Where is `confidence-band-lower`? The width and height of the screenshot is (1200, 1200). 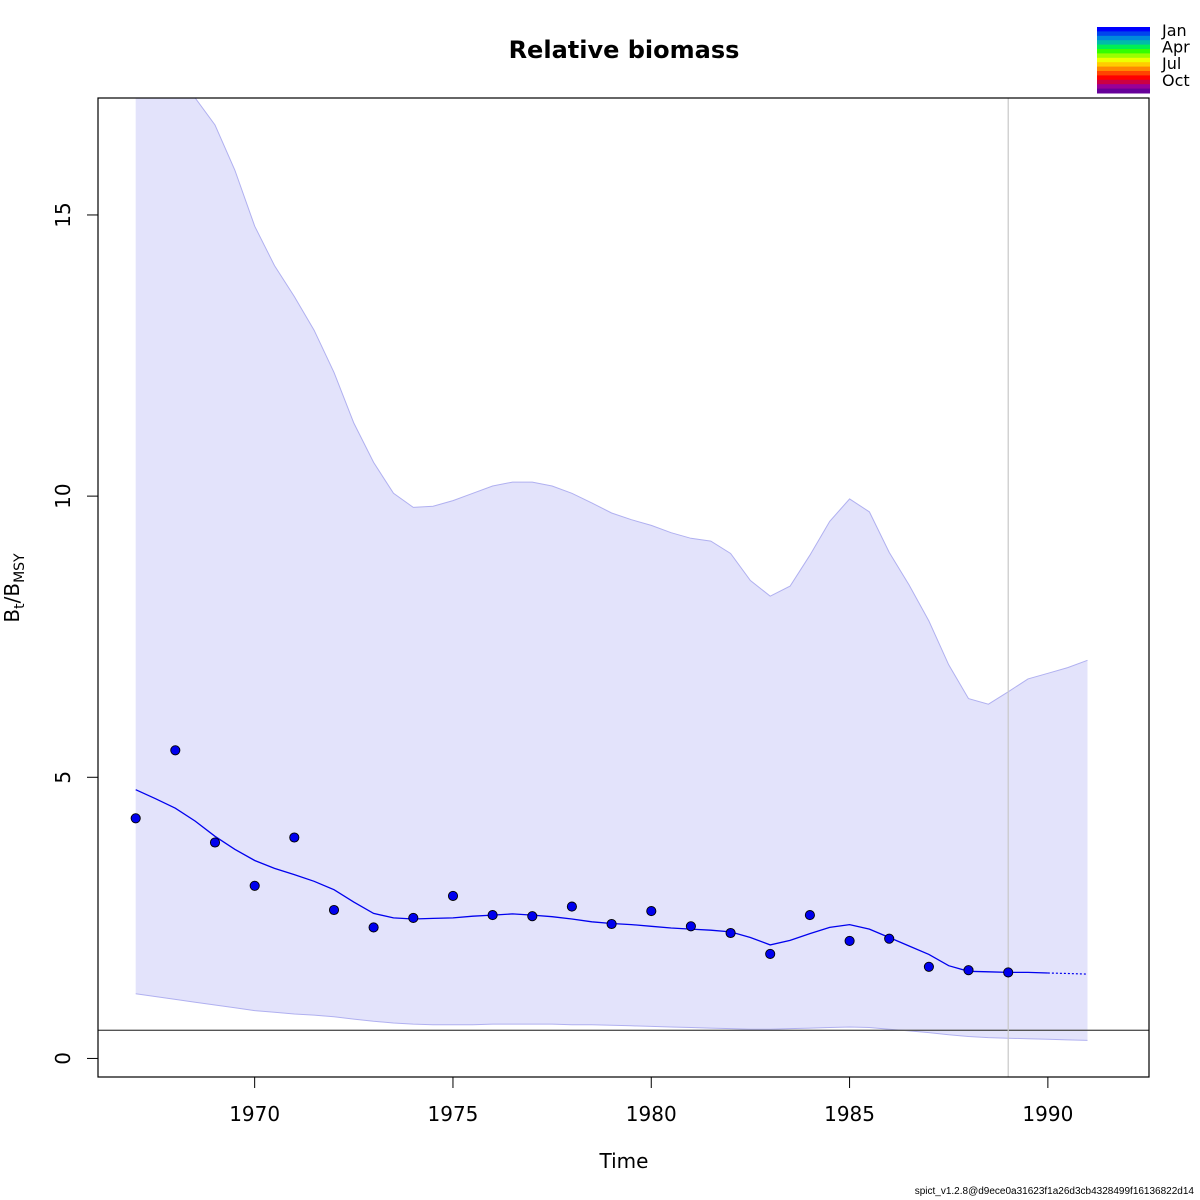 confidence-band-lower is located at coordinates (611, 1017).